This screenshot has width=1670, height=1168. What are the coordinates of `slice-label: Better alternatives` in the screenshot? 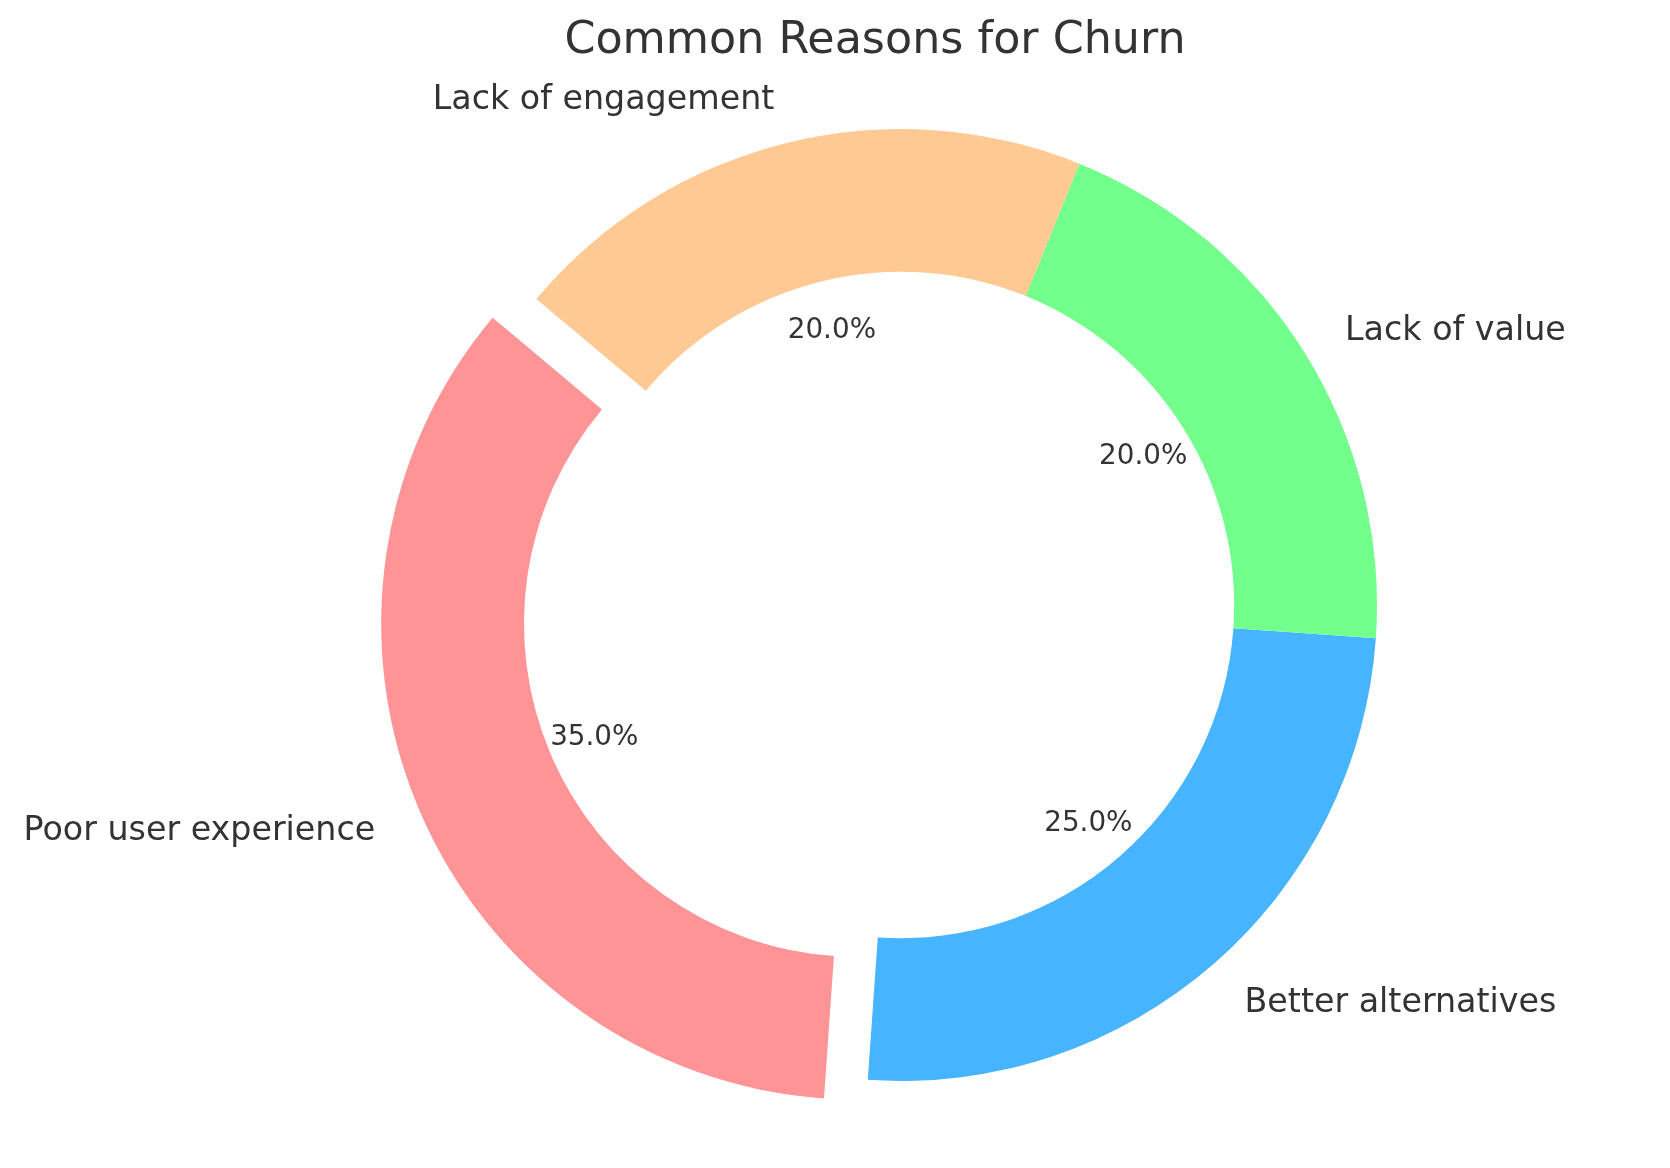 It's located at (1400, 1000).